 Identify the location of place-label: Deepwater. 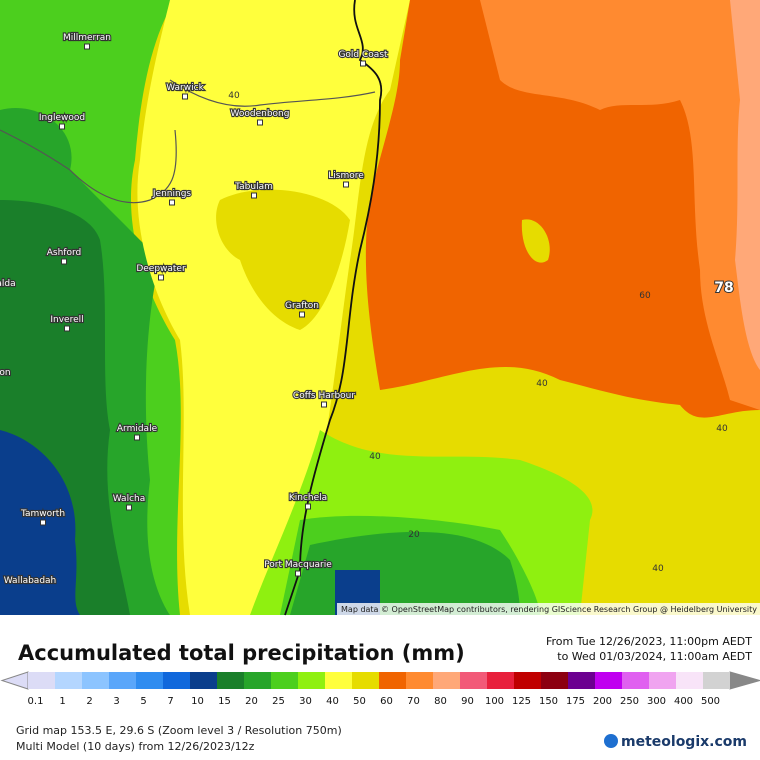
(161, 269).